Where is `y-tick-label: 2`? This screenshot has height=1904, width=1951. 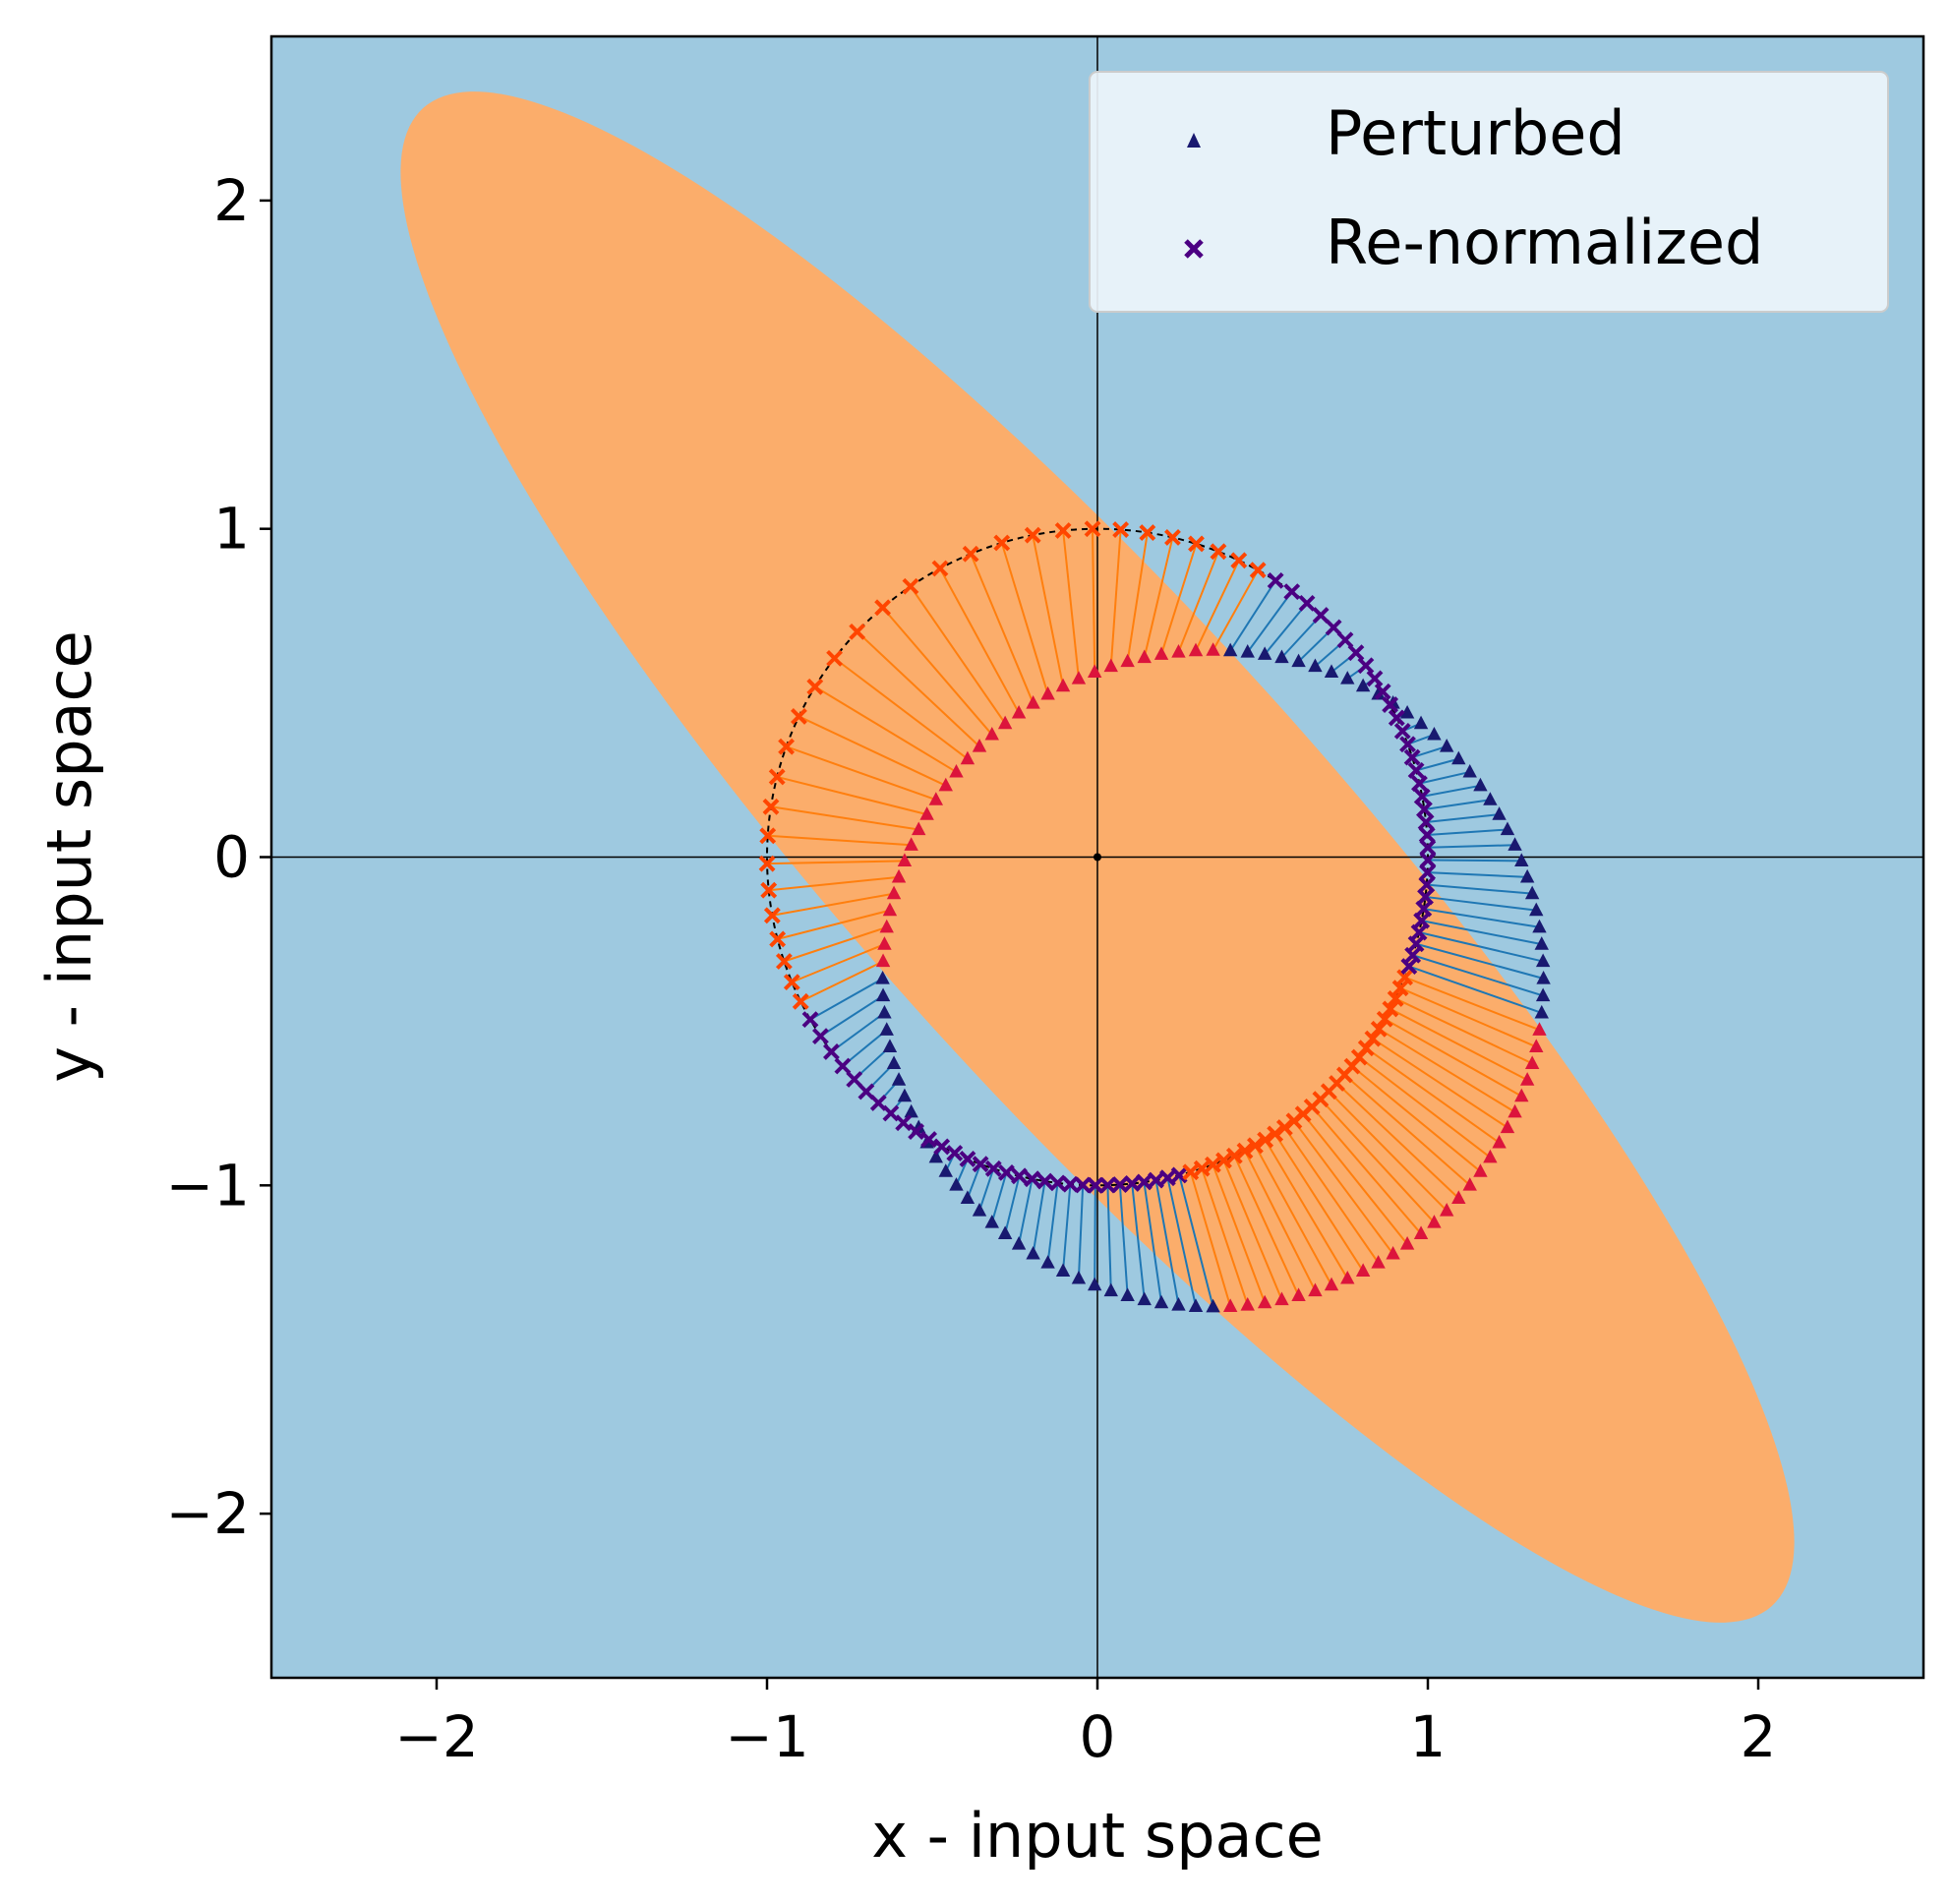
y-tick-label: 2 is located at coordinates (232, 200).